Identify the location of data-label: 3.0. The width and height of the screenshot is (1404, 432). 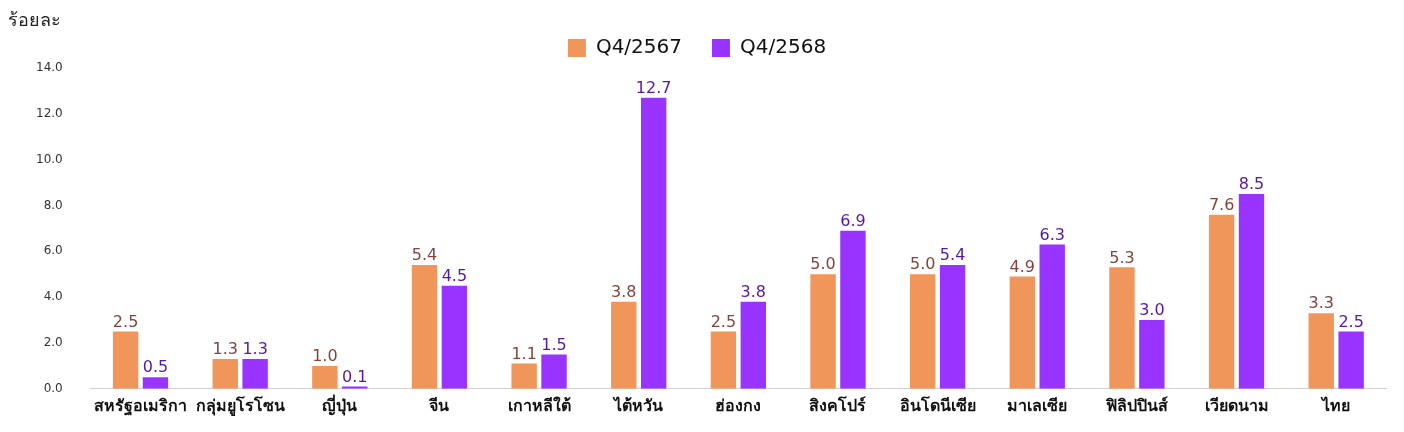
(1152, 310).